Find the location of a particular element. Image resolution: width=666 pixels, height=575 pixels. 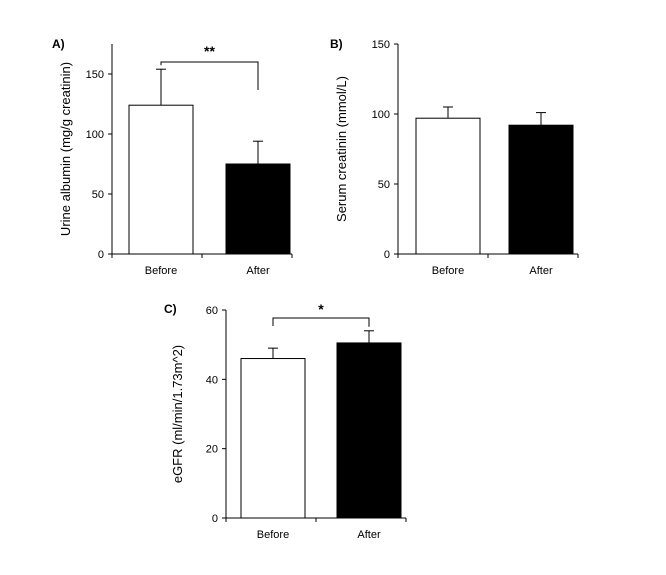

panel-label: B) is located at coordinates (336, 44).